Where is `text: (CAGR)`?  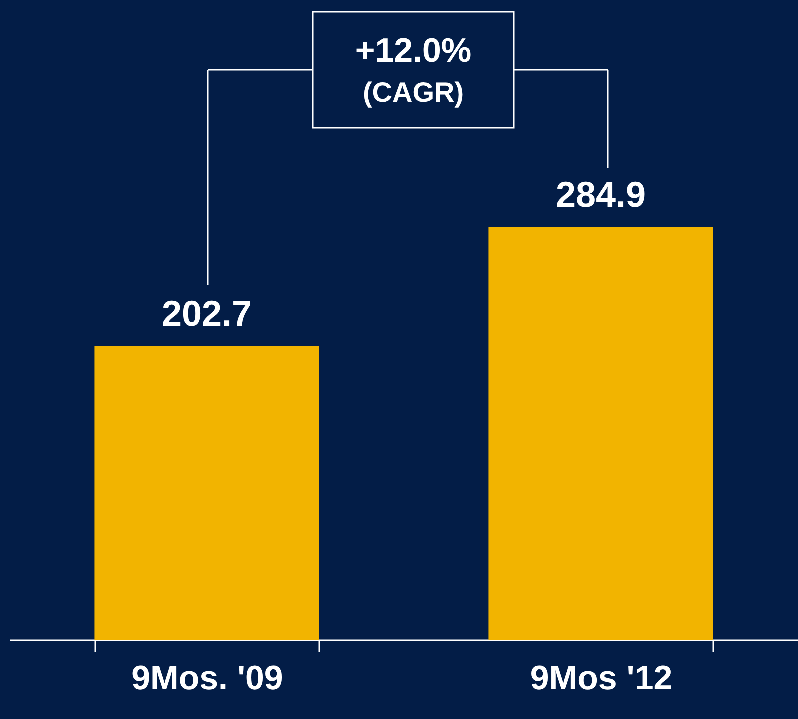
text: (CAGR) is located at coordinates (413, 92).